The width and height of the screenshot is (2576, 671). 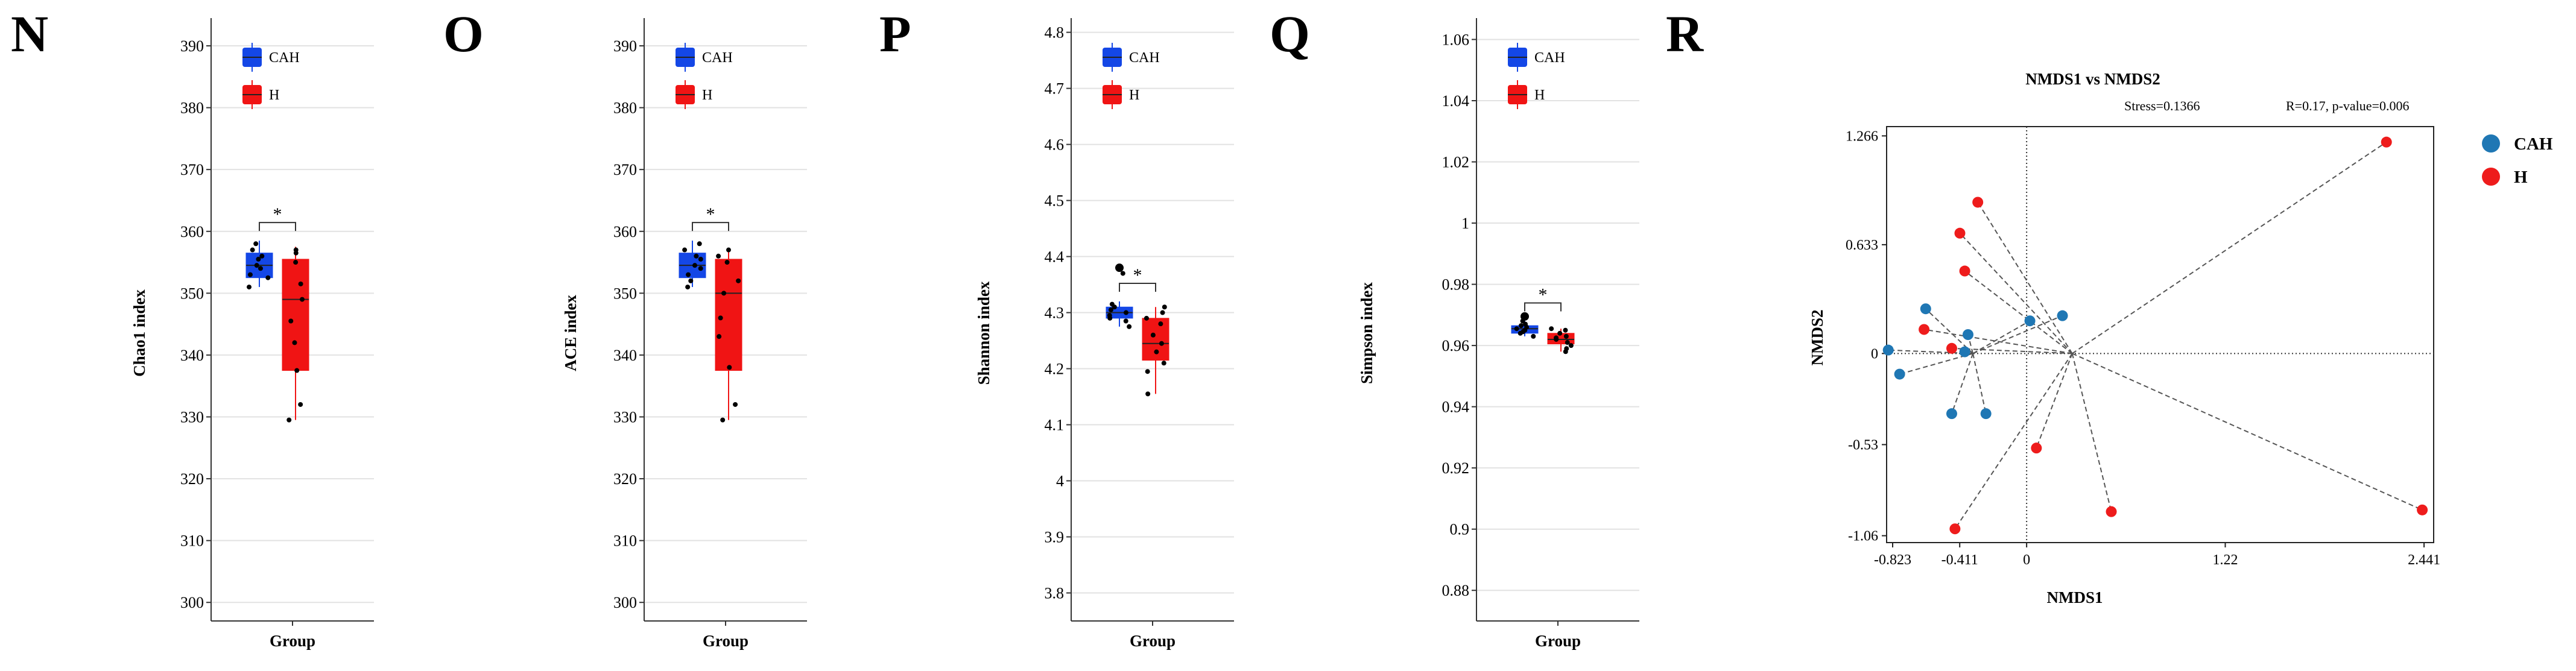 What do you see at coordinates (1874, 354) in the screenshot?
I see `nmds-y-tick-label: 0` at bounding box center [1874, 354].